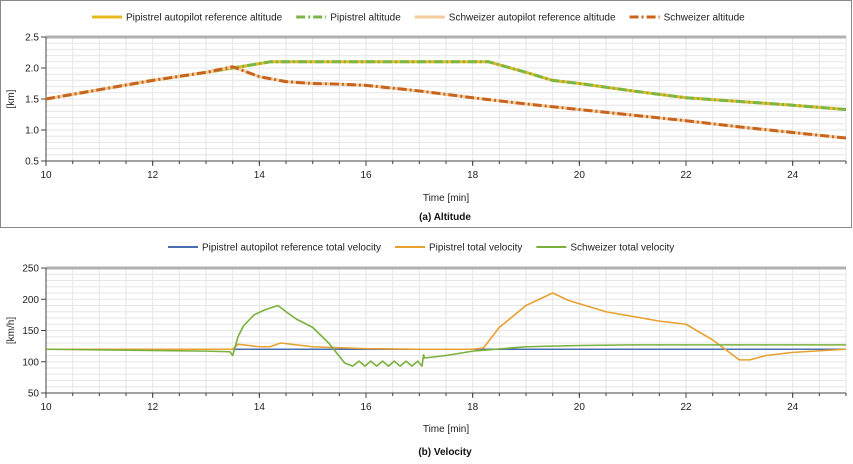  Describe the element at coordinates (30, 269) in the screenshot. I see `y-tick-label: 250` at that location.